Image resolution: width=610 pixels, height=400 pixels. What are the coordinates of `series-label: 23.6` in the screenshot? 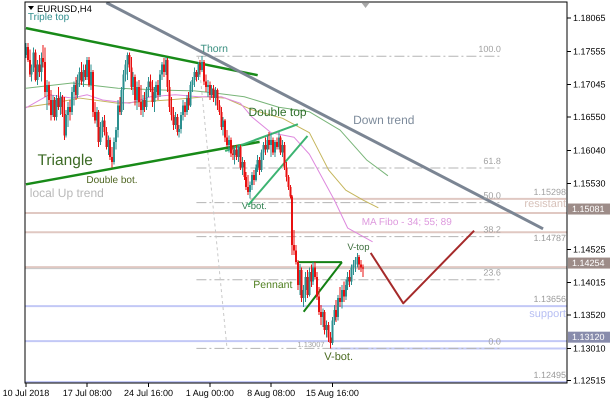 It's located at (492, 273).